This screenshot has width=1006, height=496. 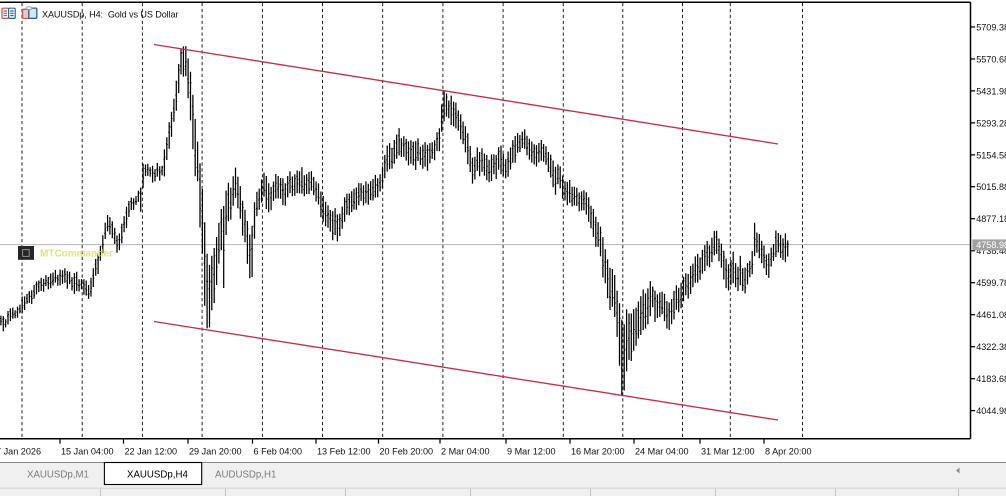 I want to click on svg-text: MTCommander, so click(x=76, y=253).